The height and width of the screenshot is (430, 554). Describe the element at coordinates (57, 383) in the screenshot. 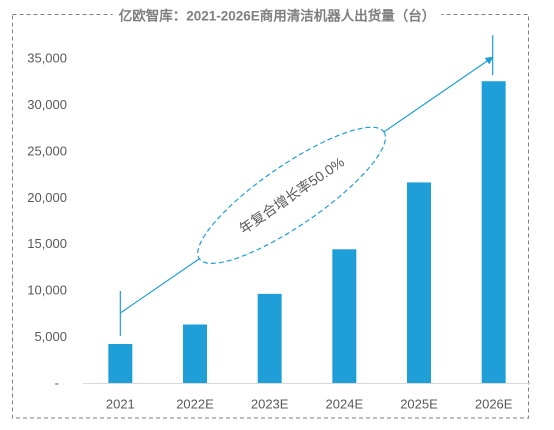

I see `y-tick-label: -` at that location.